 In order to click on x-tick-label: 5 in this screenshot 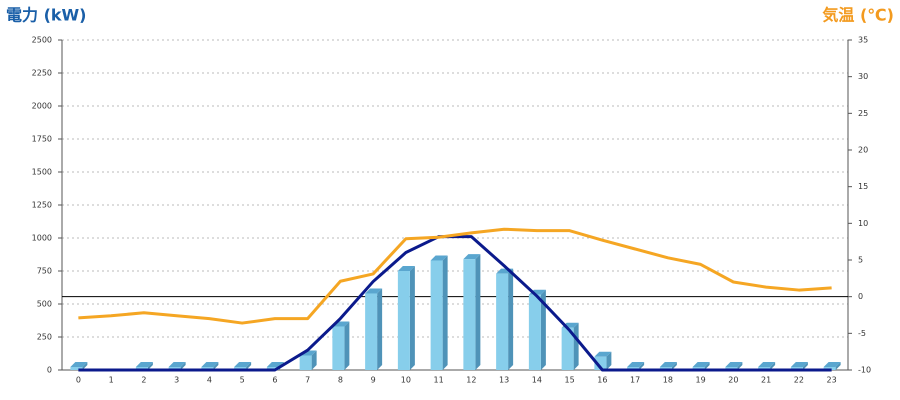, I will do `click(242, 380)`.